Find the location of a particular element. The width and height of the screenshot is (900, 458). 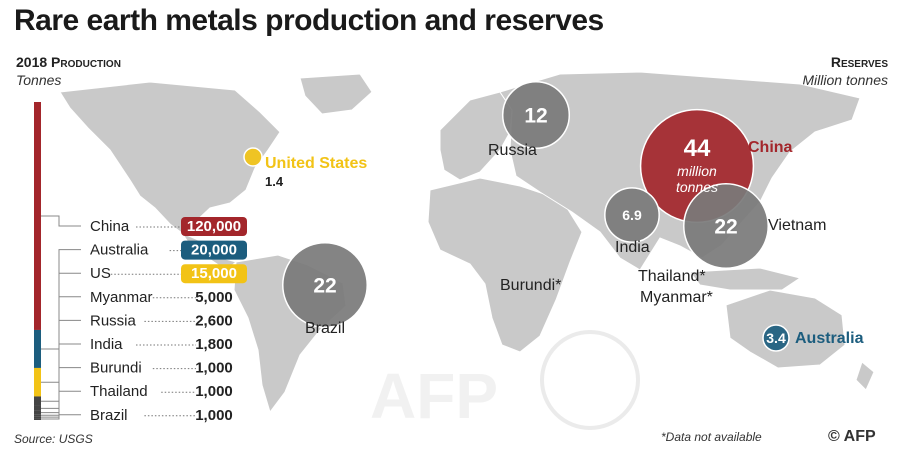

country-name-thailand: Thailand is located at coordinates (119, 391).